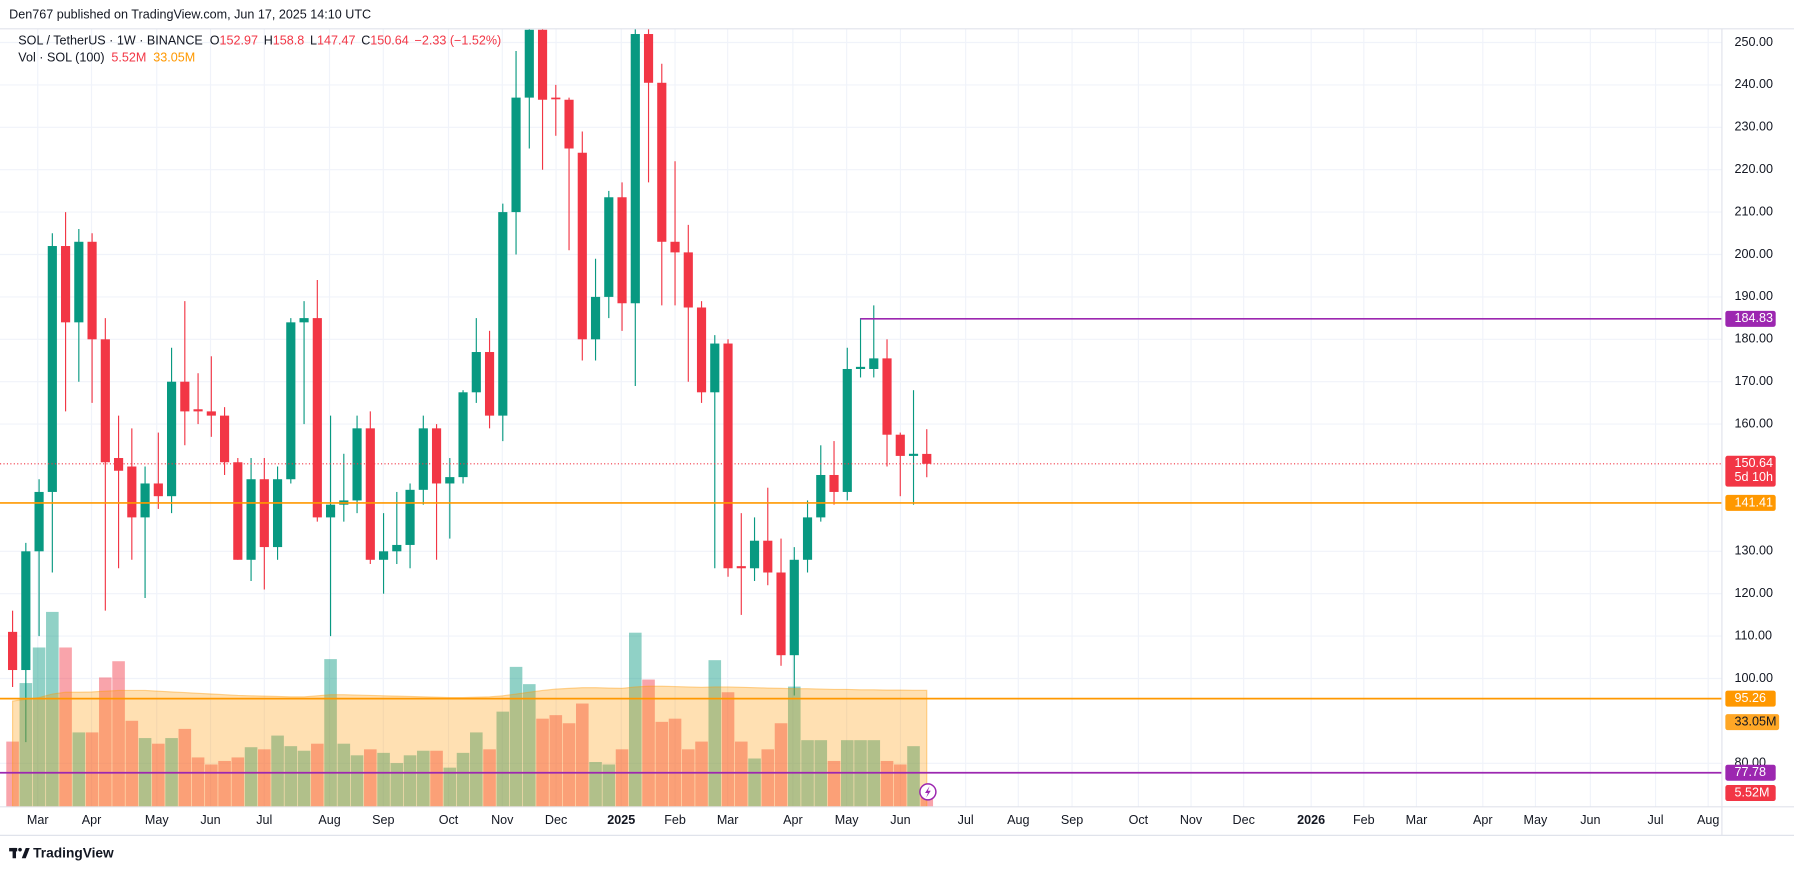 The image size is (1794, 871). What do you see at coordinates (1311, 820) in the screenshot?
I see `x-tick-label: 2026` at bounding box center [1311, 820].